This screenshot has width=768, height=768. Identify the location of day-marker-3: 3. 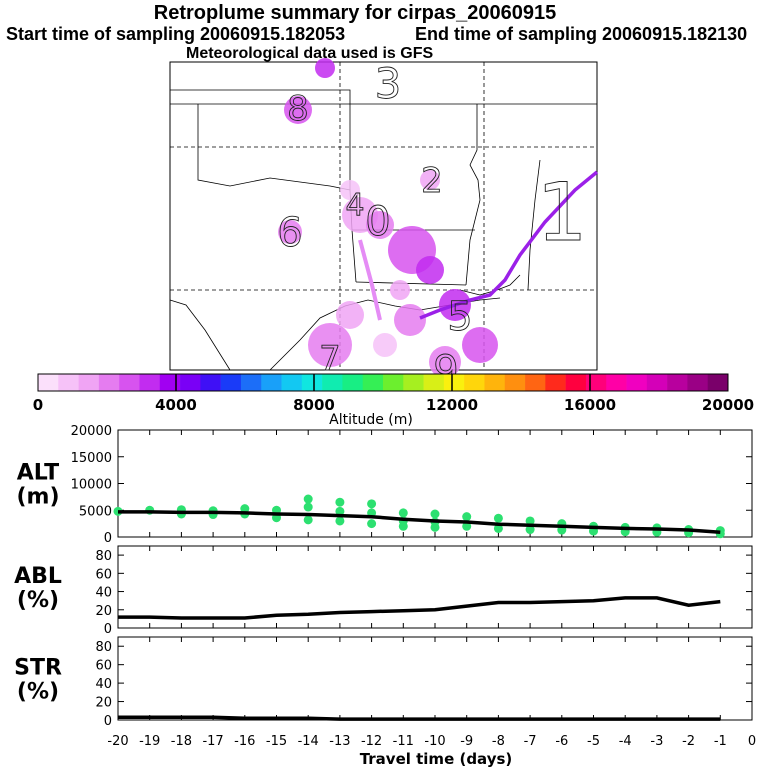
(388, 83).